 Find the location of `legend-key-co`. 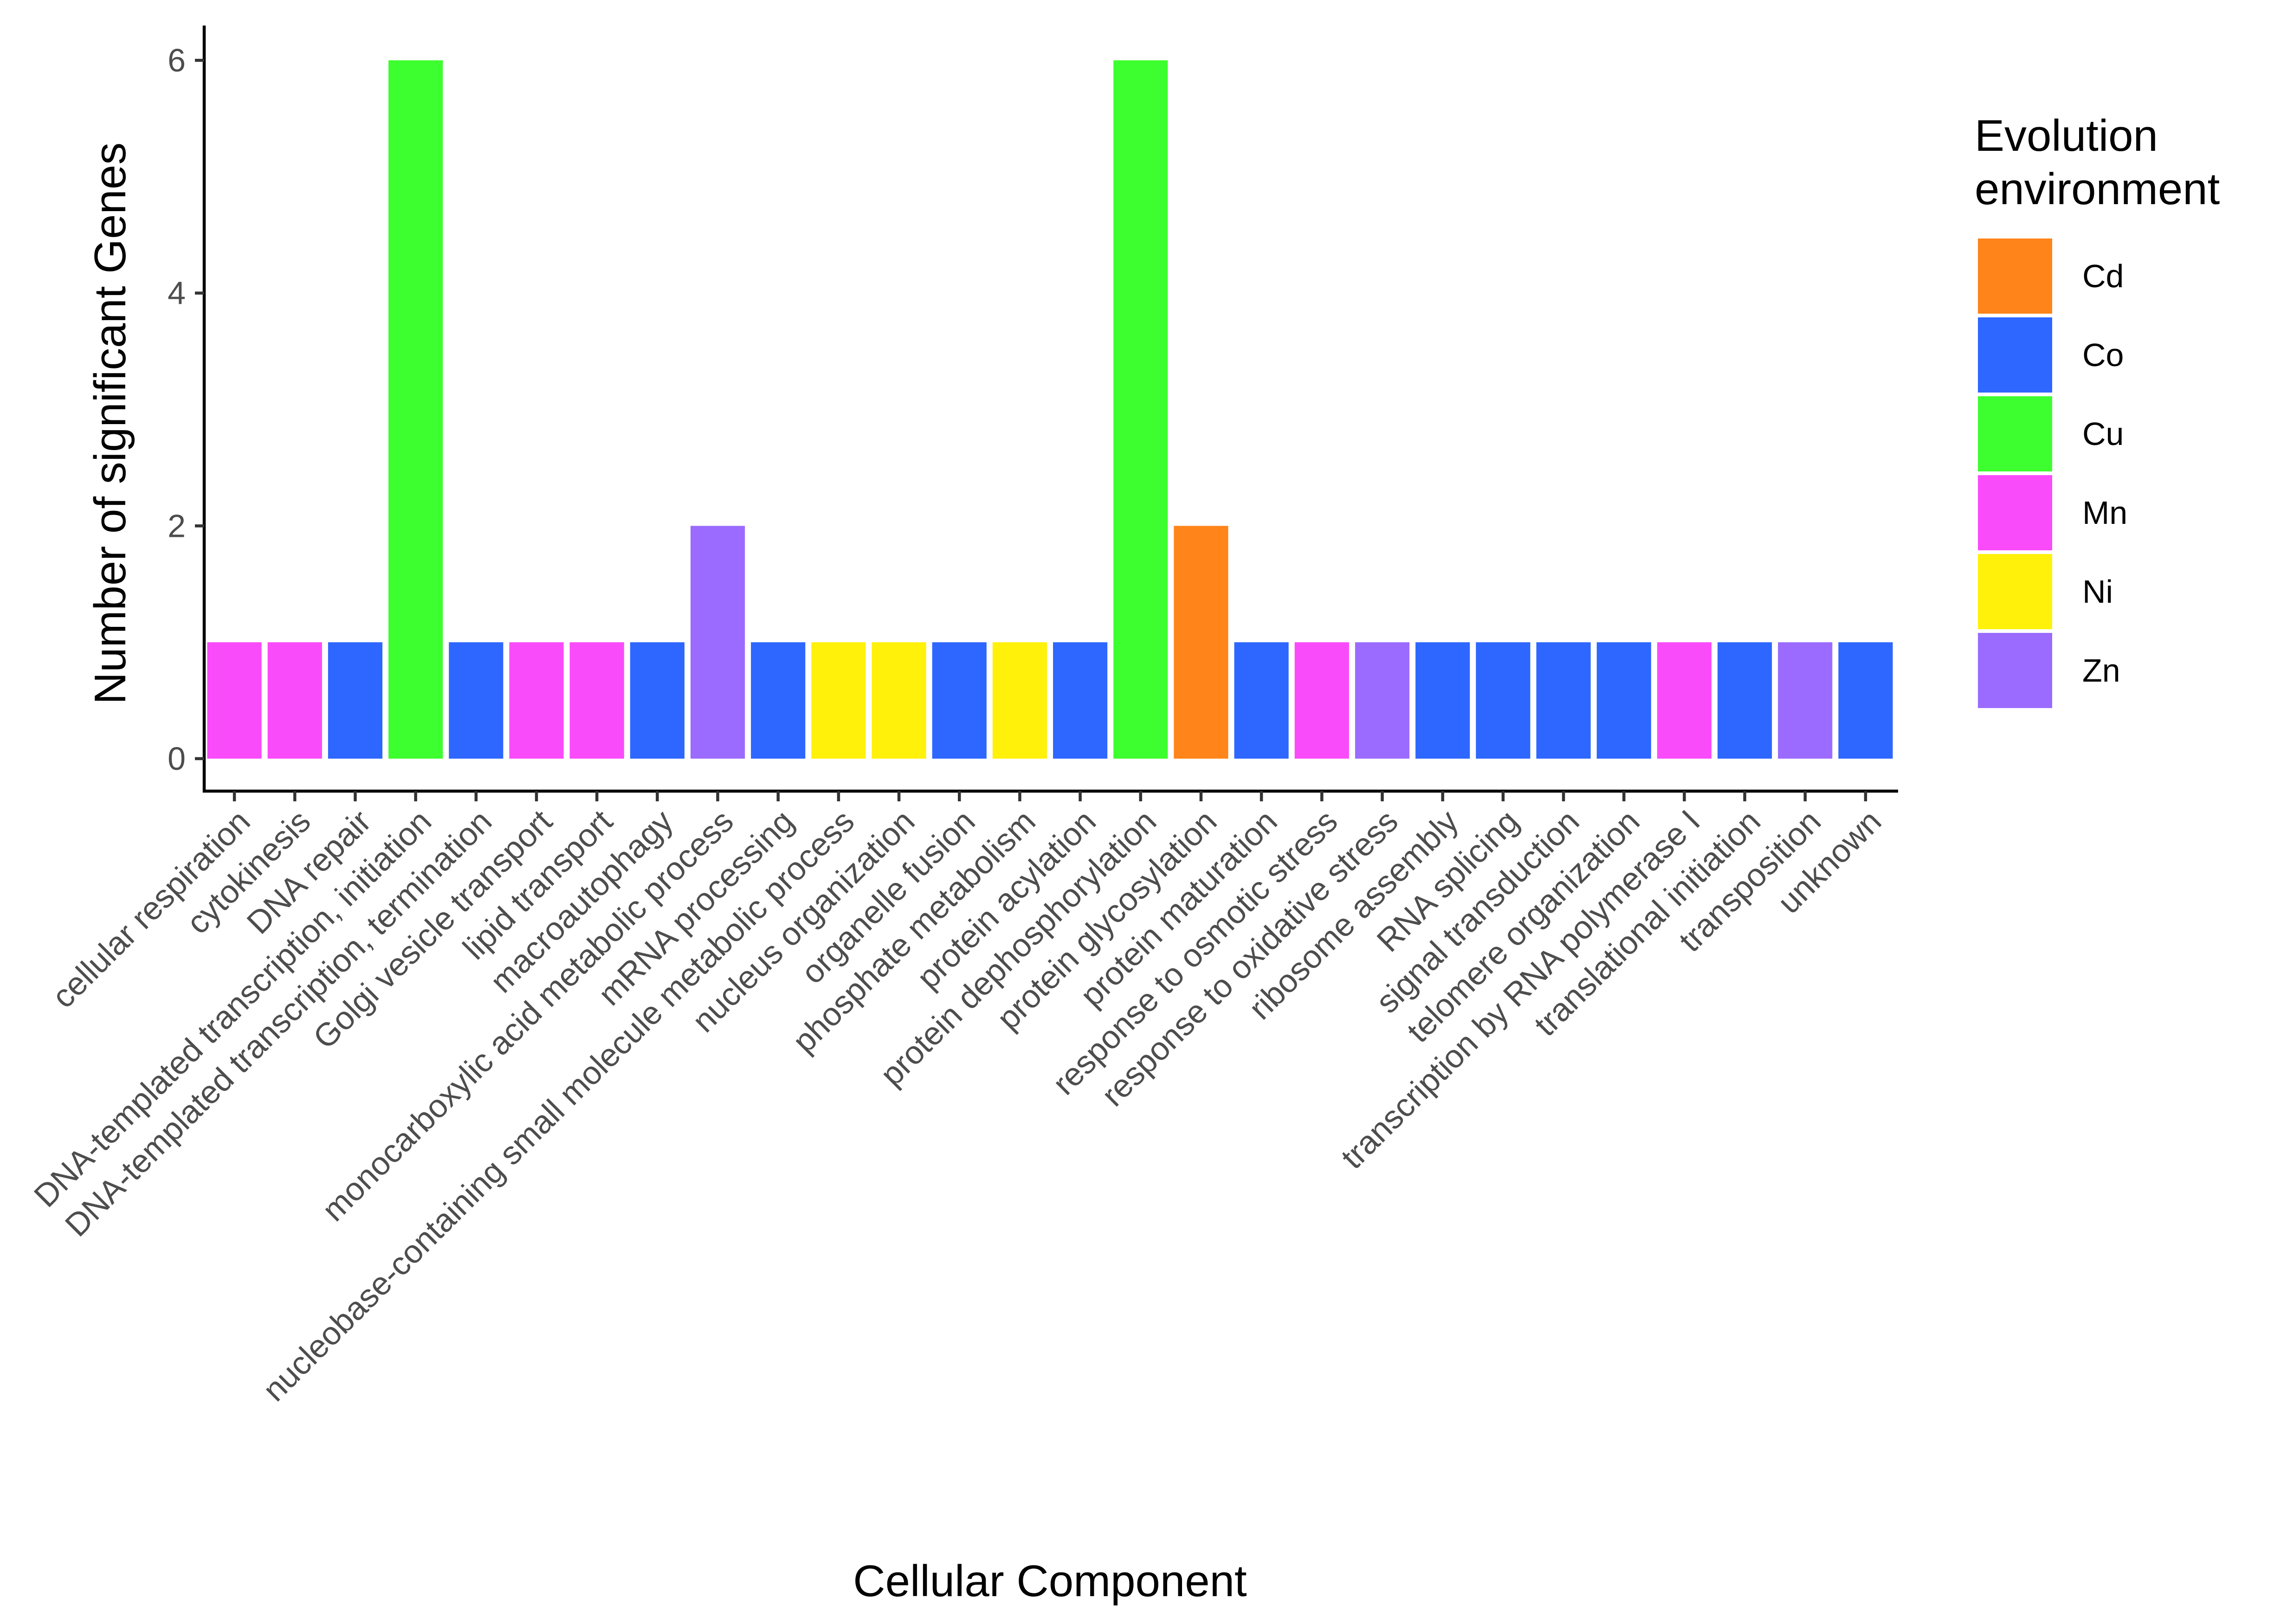

legend-key-co is located at coordinates (2015, 355).